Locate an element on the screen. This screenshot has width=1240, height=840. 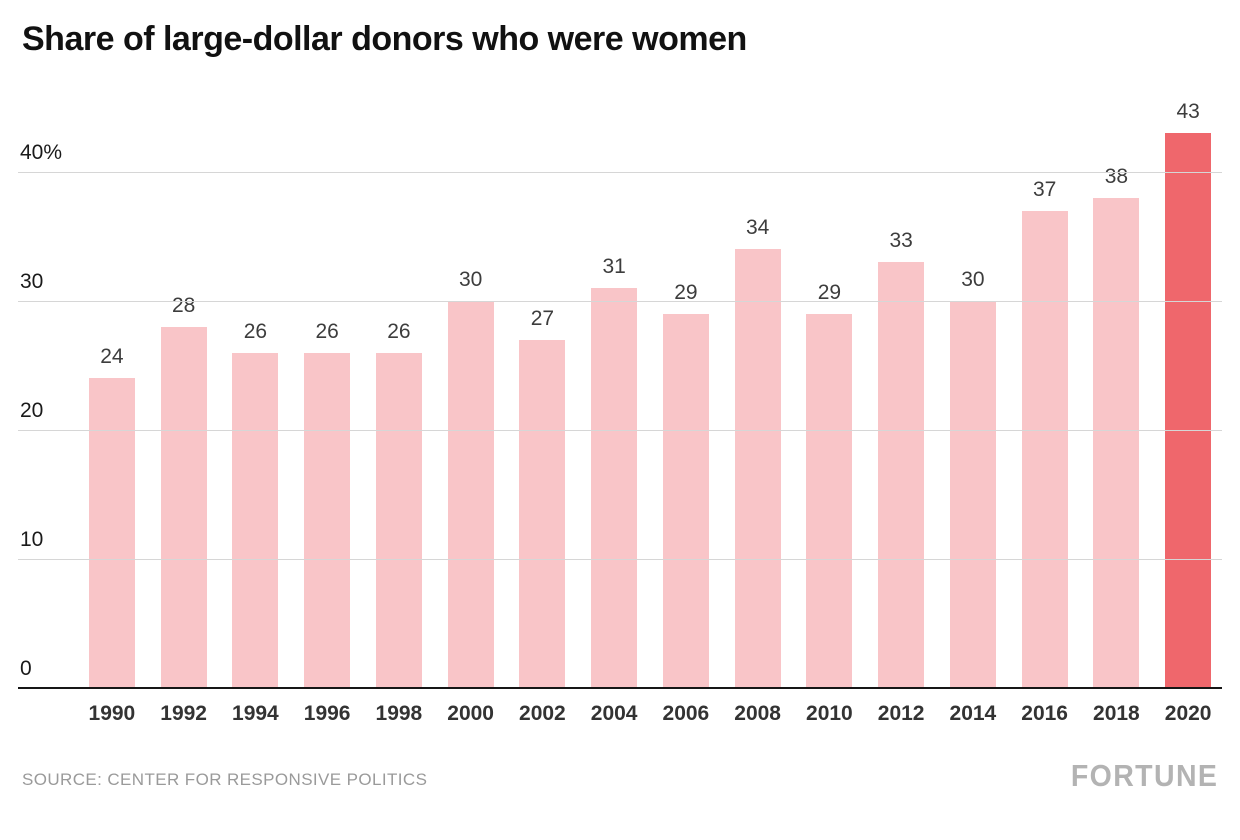
x-axis-label: 2008 is located at coordinates (757, 713).